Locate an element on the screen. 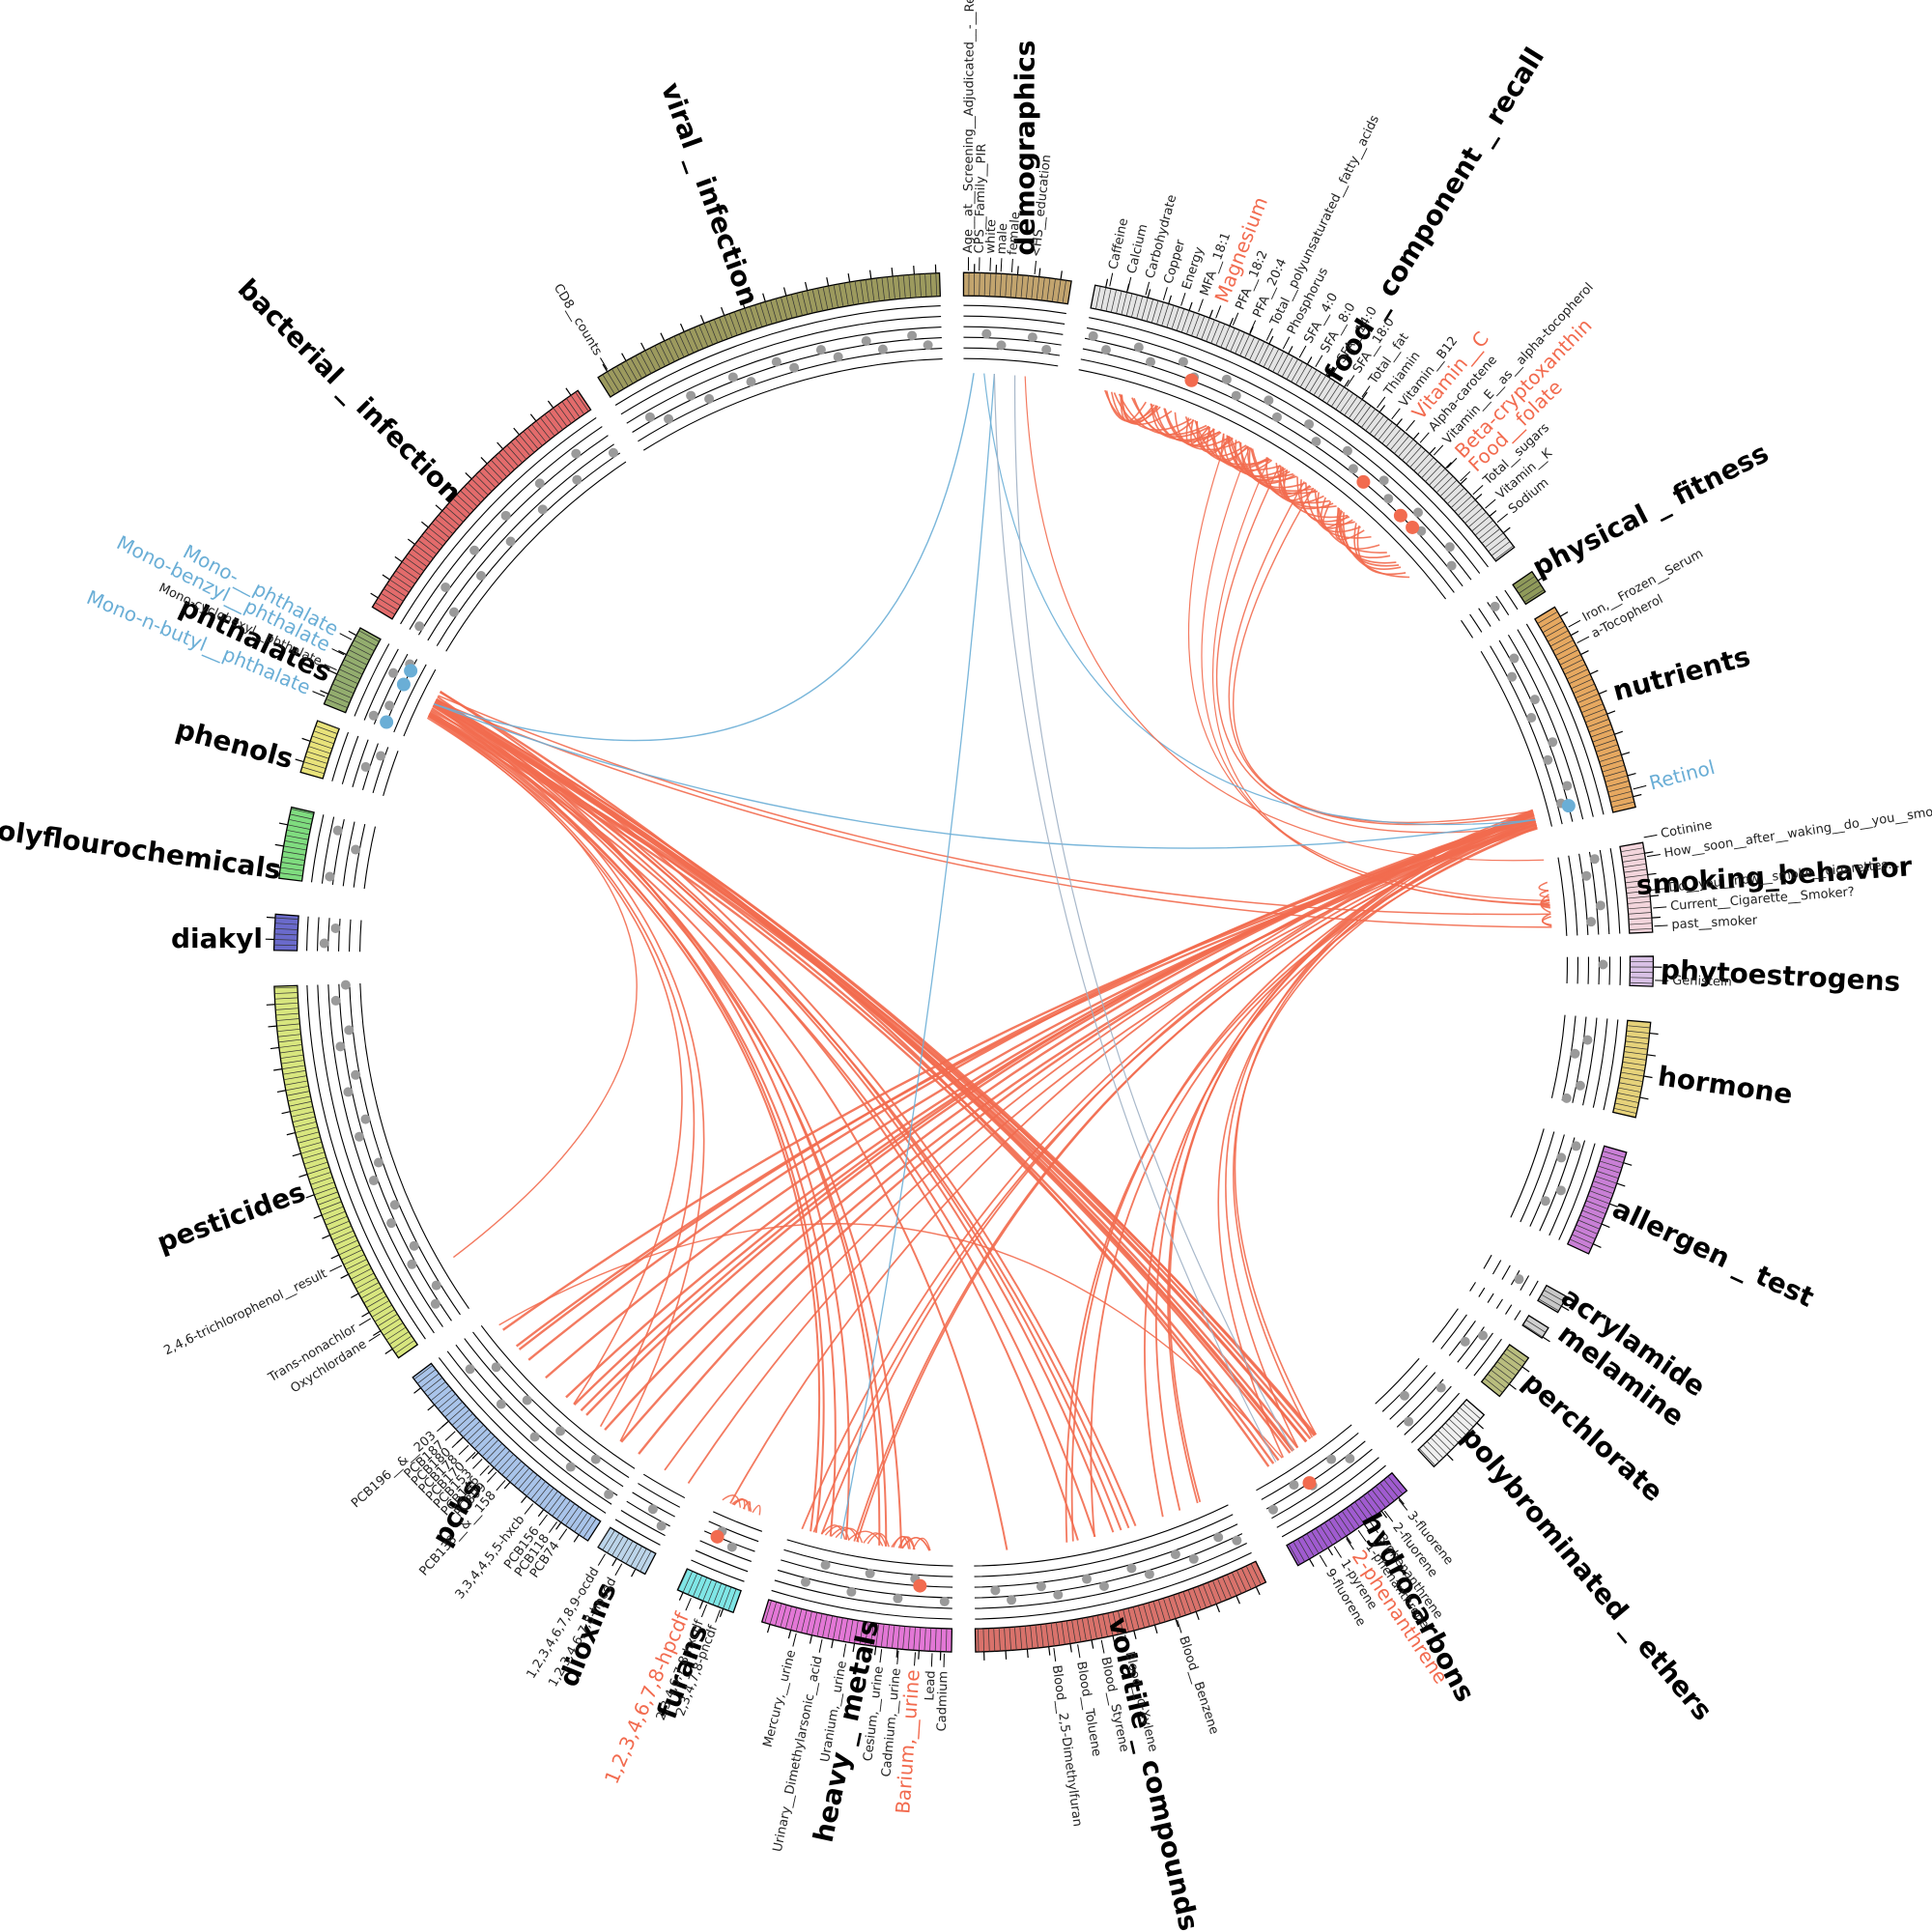 This screenshot has height=1932, width=1932. group-label: nutrients is located at coordinates (1681, 674).